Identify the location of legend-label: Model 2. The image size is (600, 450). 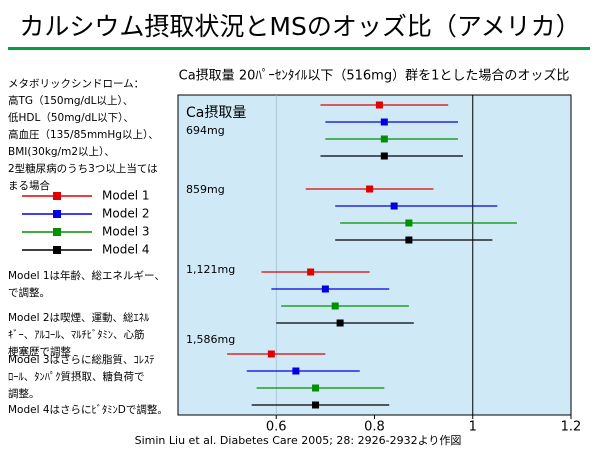
(125, 214).